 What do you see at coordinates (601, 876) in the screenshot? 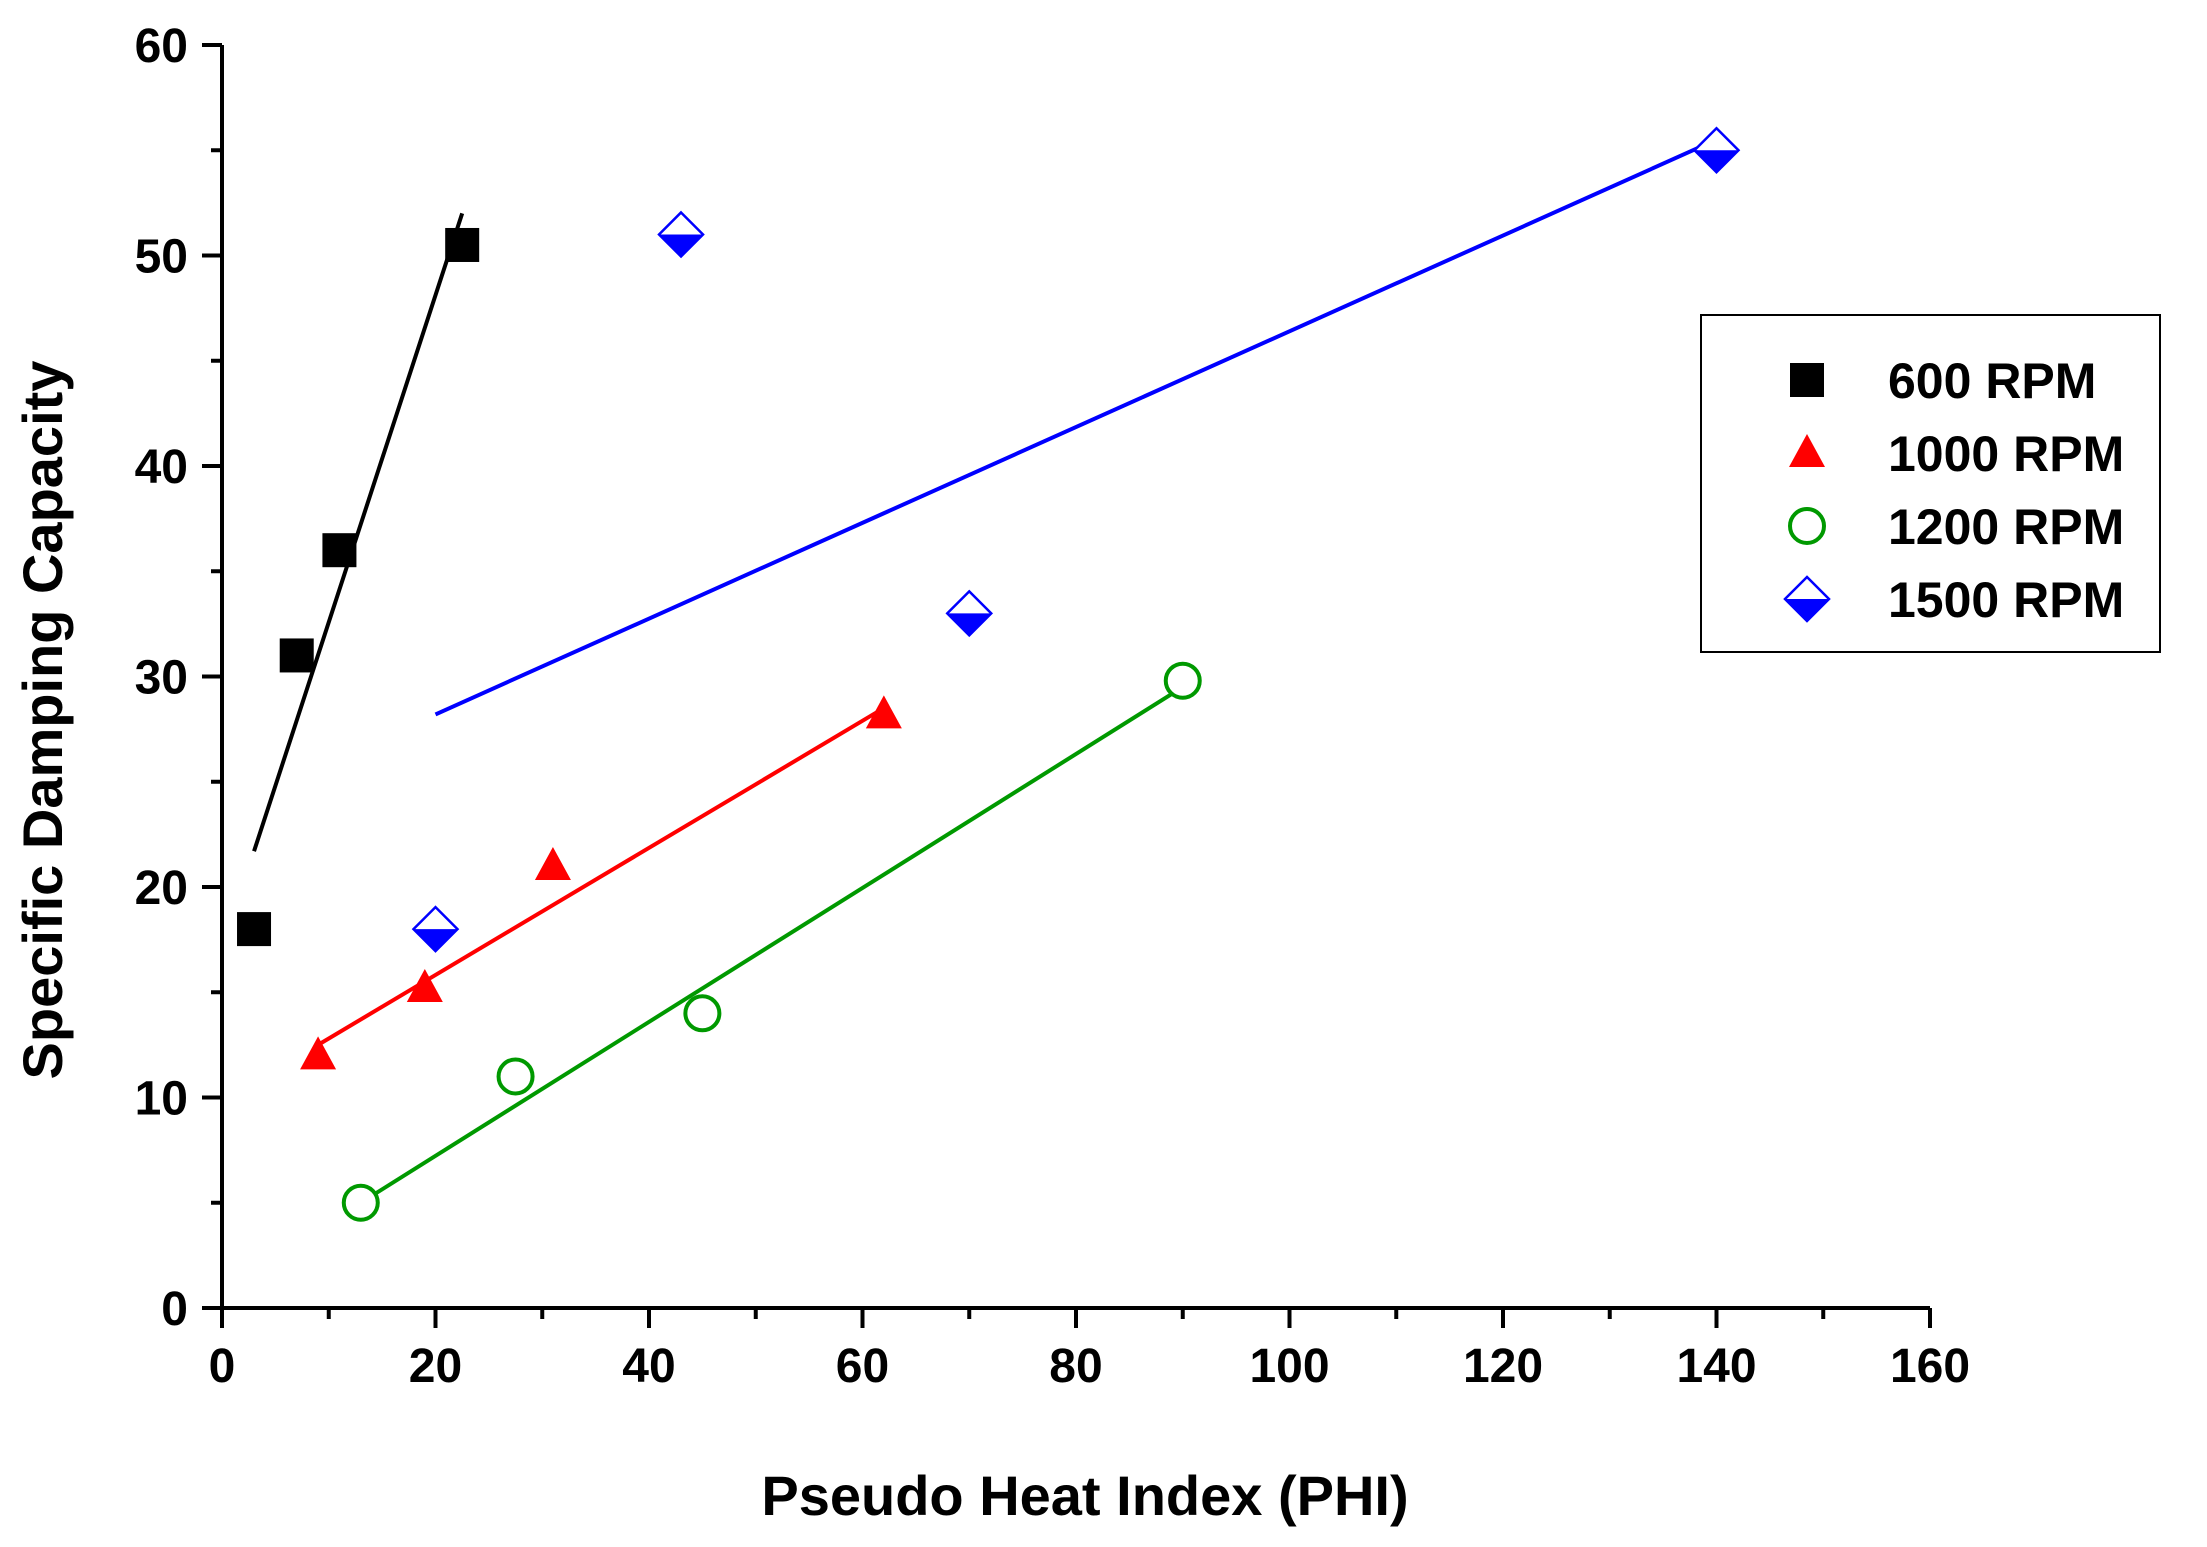
I see `fit-line-1000-rpm` at bounding box center [601, 876].